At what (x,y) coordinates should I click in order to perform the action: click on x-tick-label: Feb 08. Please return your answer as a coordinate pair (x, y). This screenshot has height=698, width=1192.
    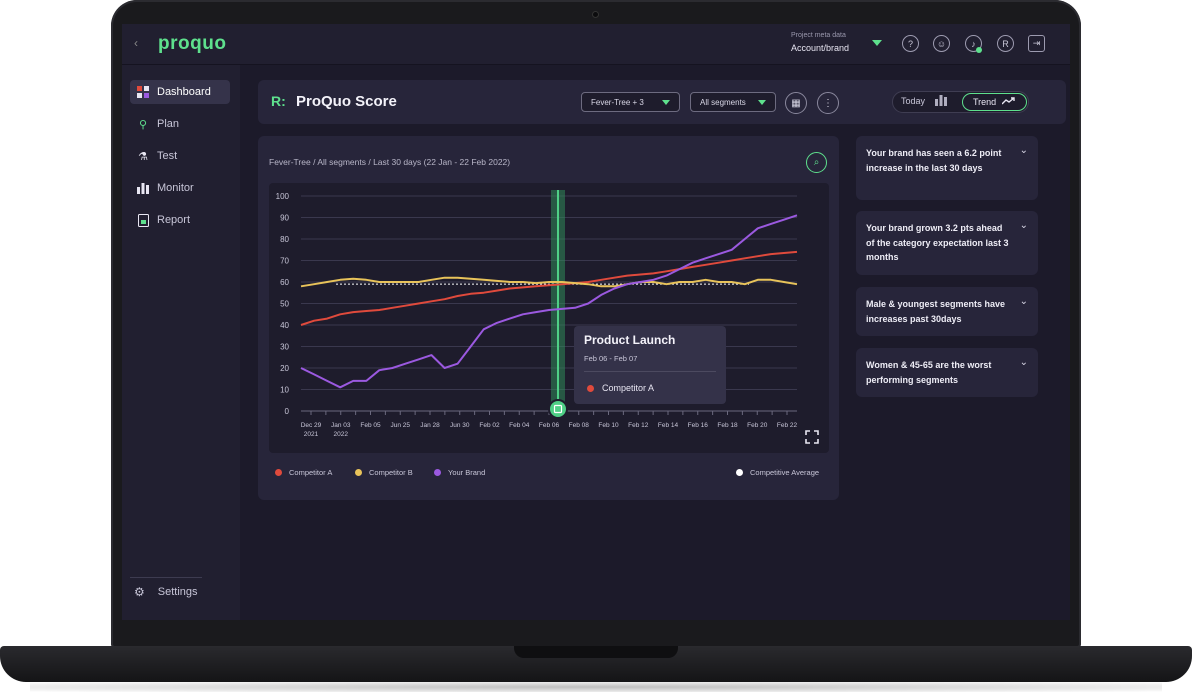
    Looking at the image, I should click on (579, 425).